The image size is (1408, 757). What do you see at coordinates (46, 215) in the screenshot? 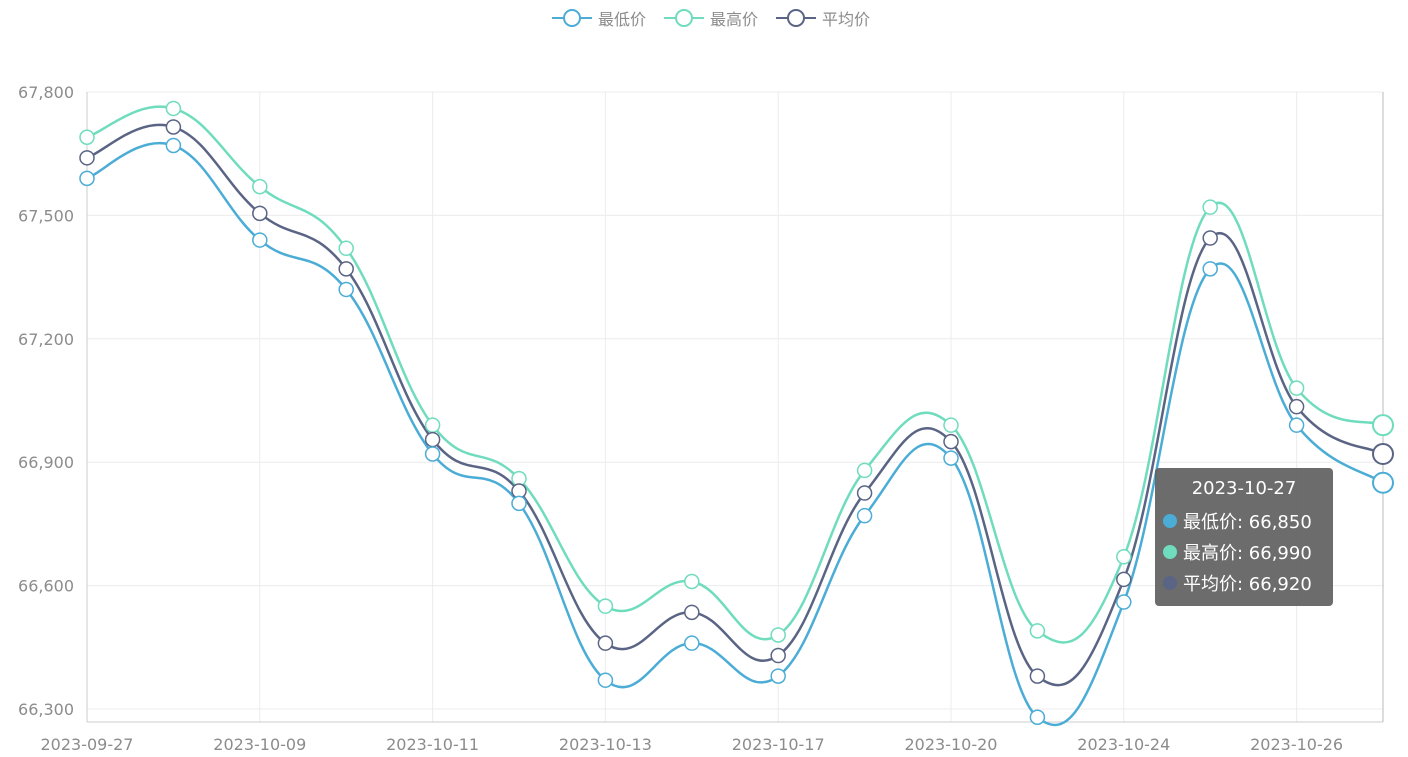
I see `y-tick-label: 67,500` at bounding box center [46, 215].